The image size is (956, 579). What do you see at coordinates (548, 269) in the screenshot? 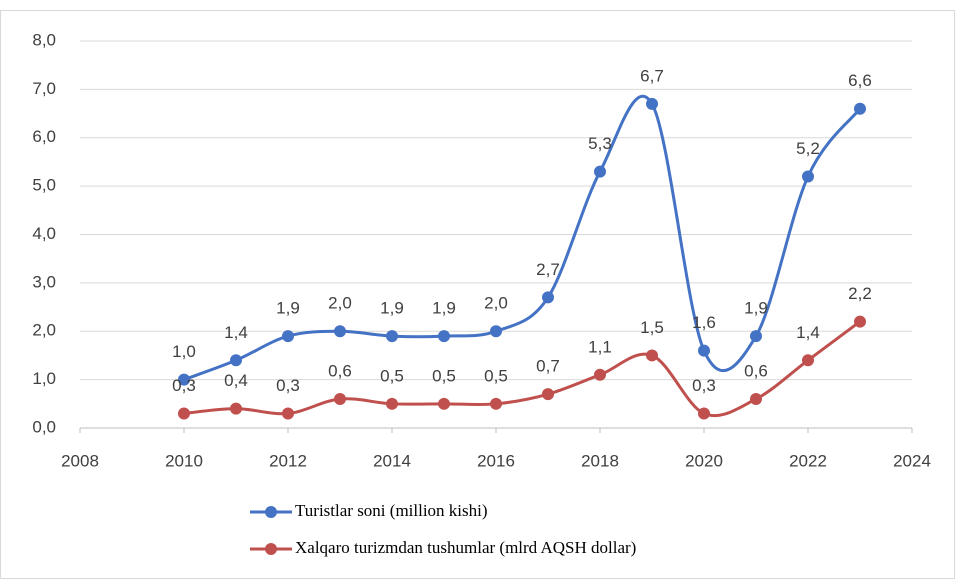
I see `data-label: 2,7` at bounding box center [548, 269].